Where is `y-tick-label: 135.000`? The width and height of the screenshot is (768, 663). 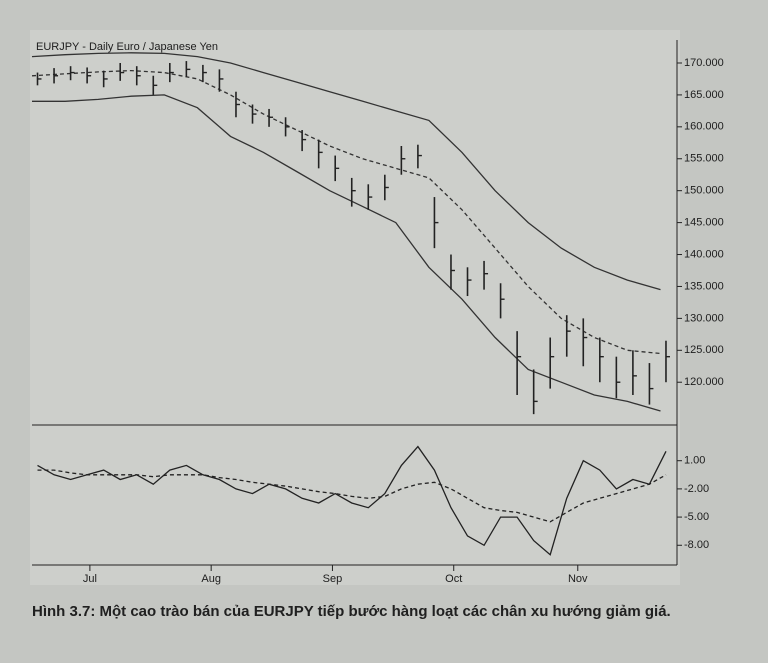
y-tick-label: 135.000 is located at coordinates (704, 286).